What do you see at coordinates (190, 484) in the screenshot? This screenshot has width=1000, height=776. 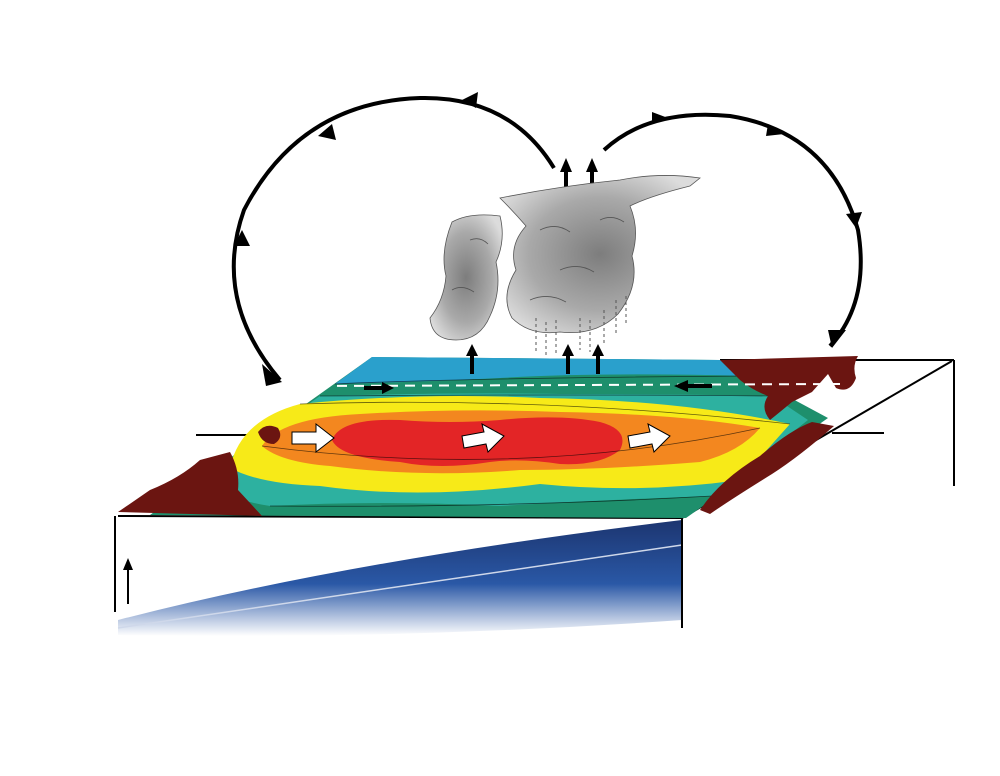 I see `land-west` at bounding box center [190, 484].